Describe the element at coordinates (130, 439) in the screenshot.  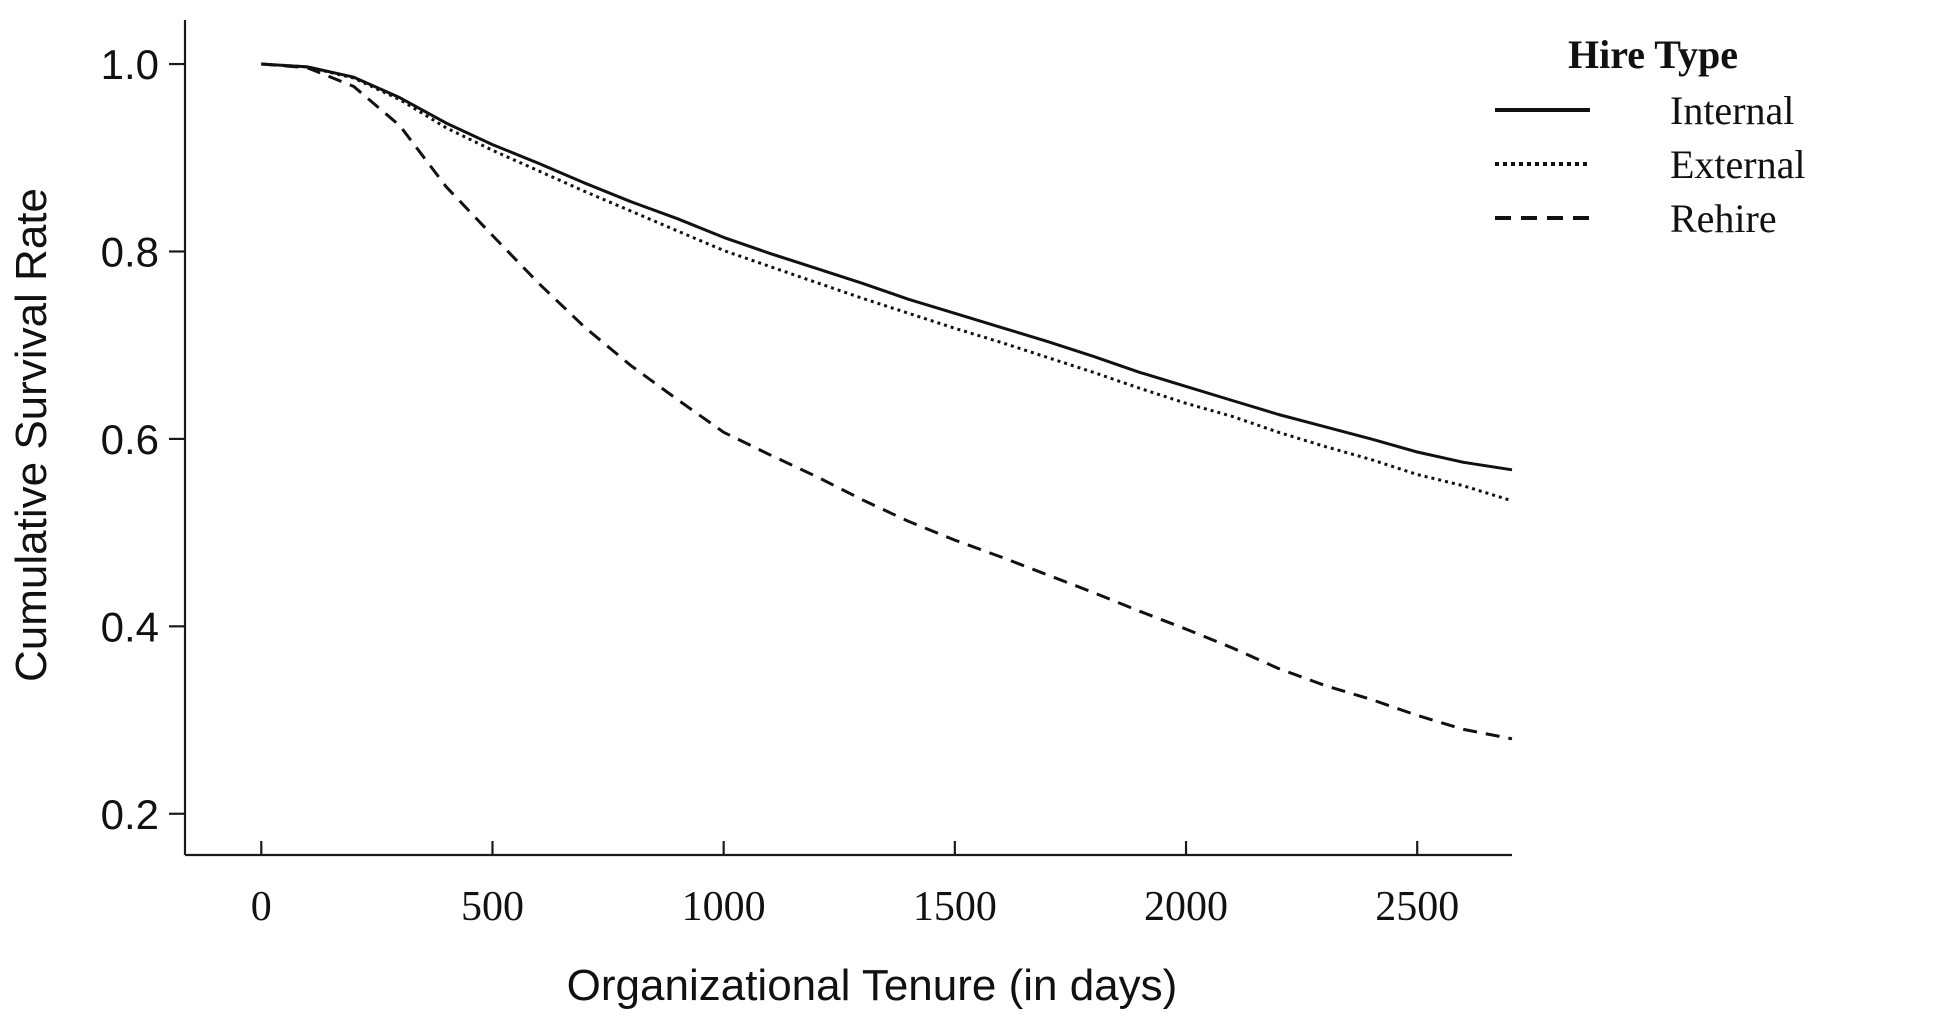
I see `y-tick-label: 0.6` at that location.